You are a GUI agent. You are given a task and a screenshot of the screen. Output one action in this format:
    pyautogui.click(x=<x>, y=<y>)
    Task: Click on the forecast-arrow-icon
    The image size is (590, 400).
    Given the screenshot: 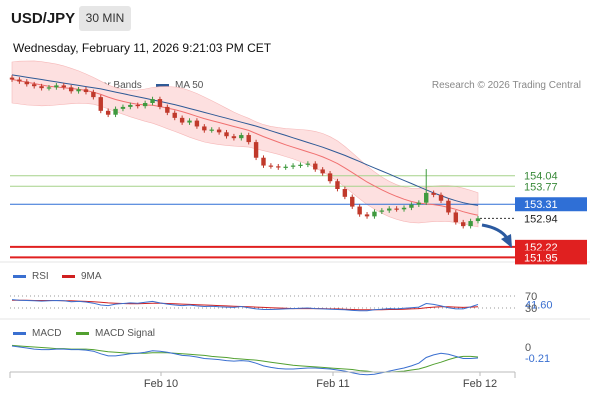 What is the action you would take?
    pyautogui.click(x=495, y=231)
    